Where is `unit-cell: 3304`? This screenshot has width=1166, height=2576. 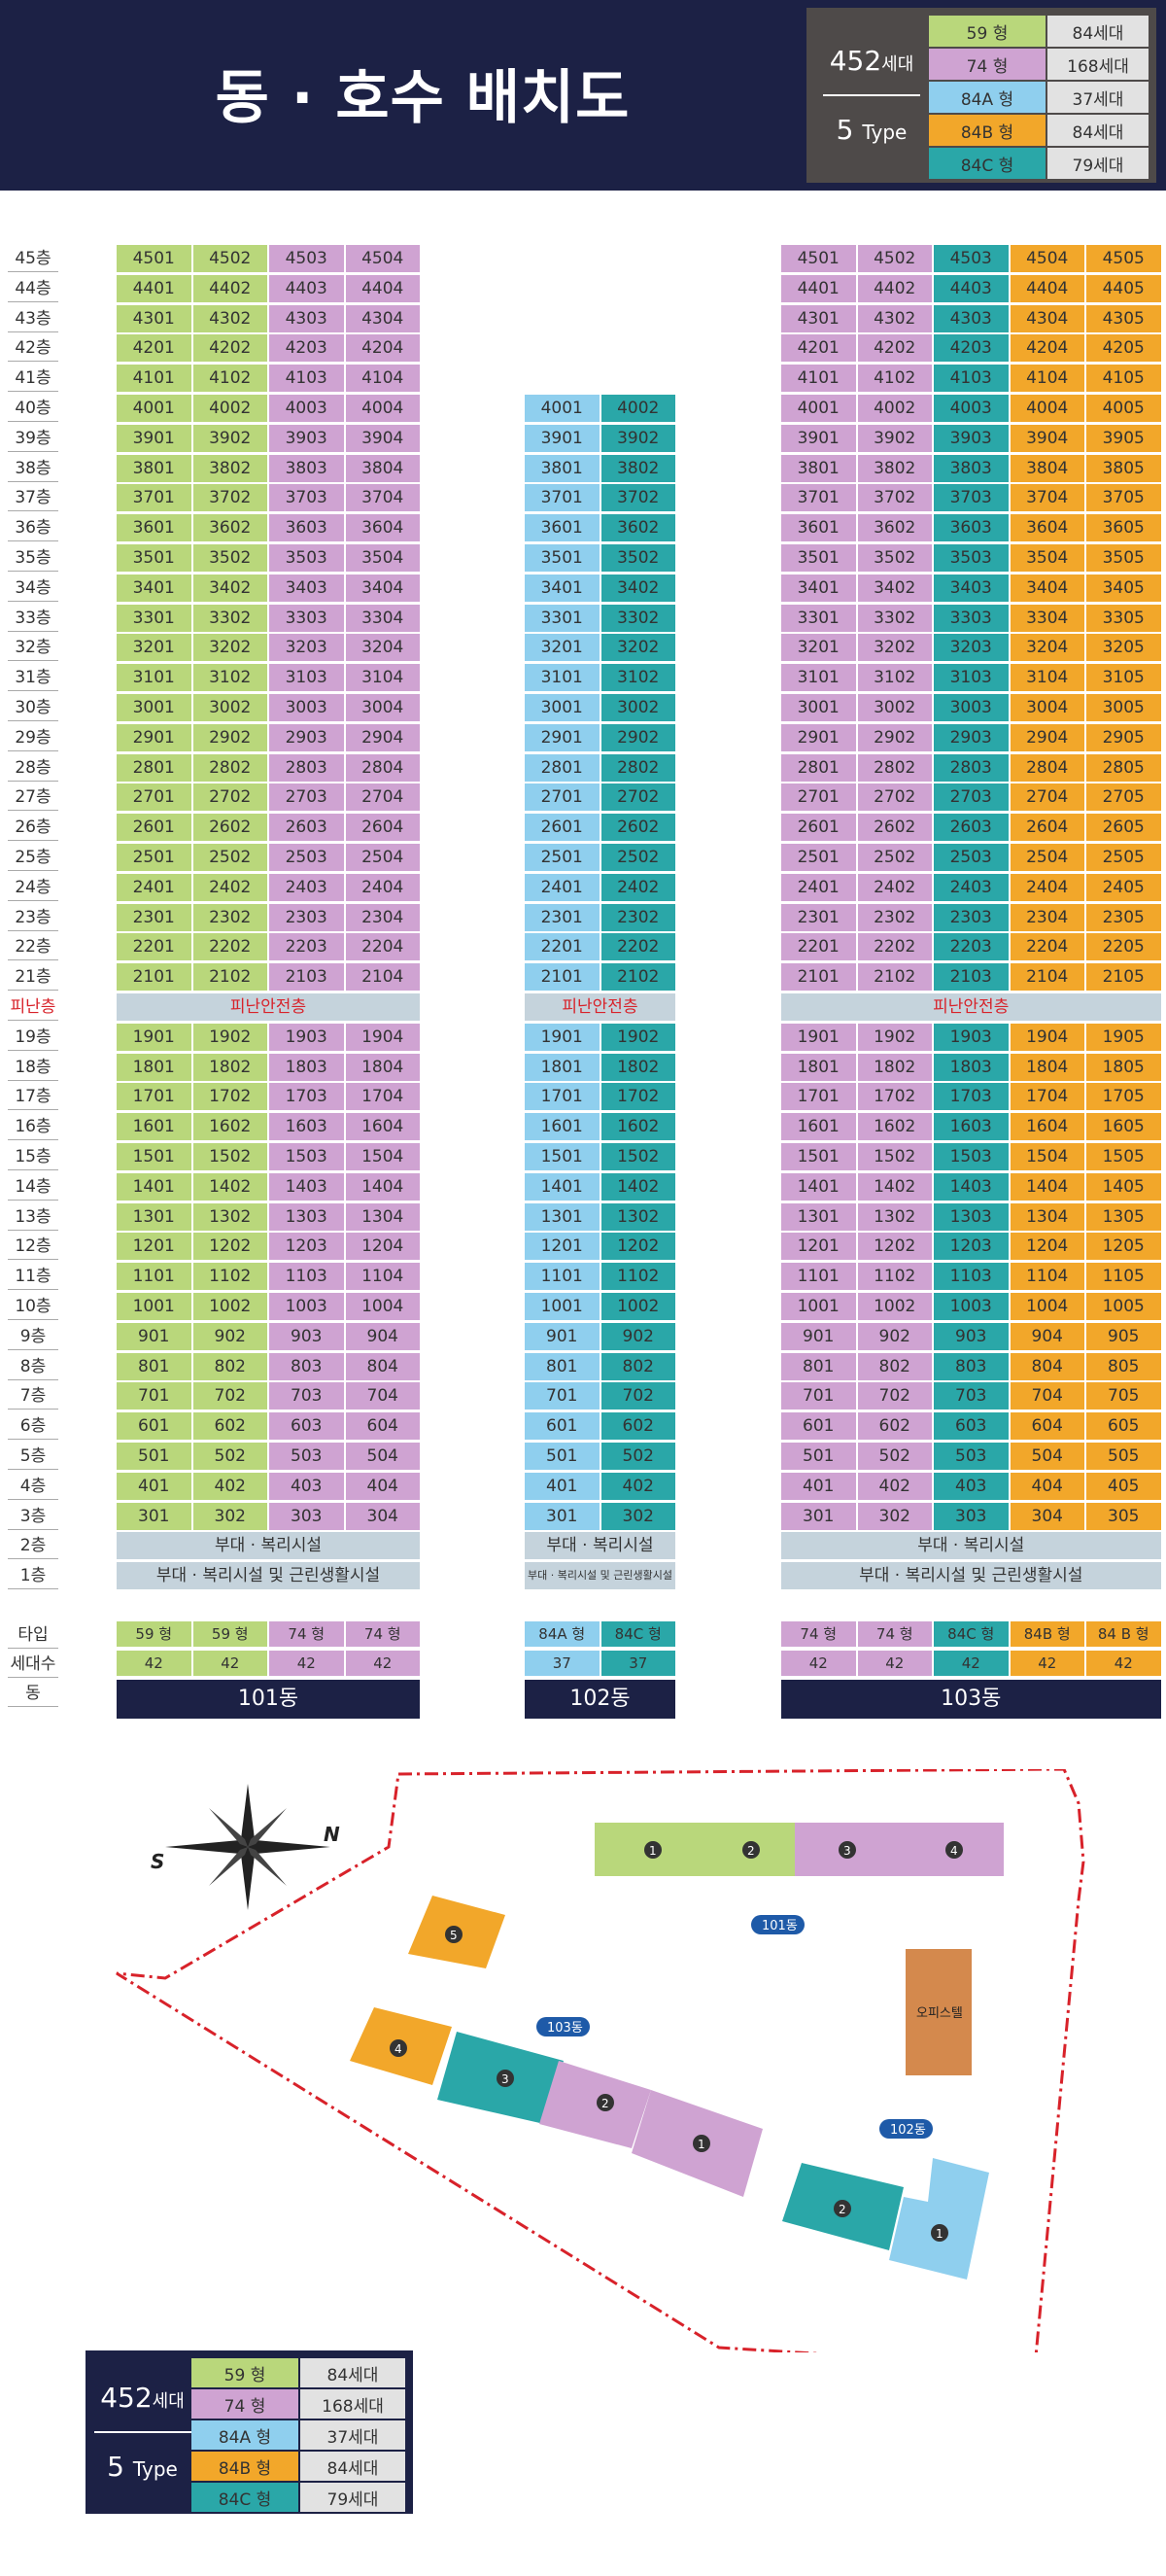
unit-cell: 3304 is located at coordinates (382, 618).